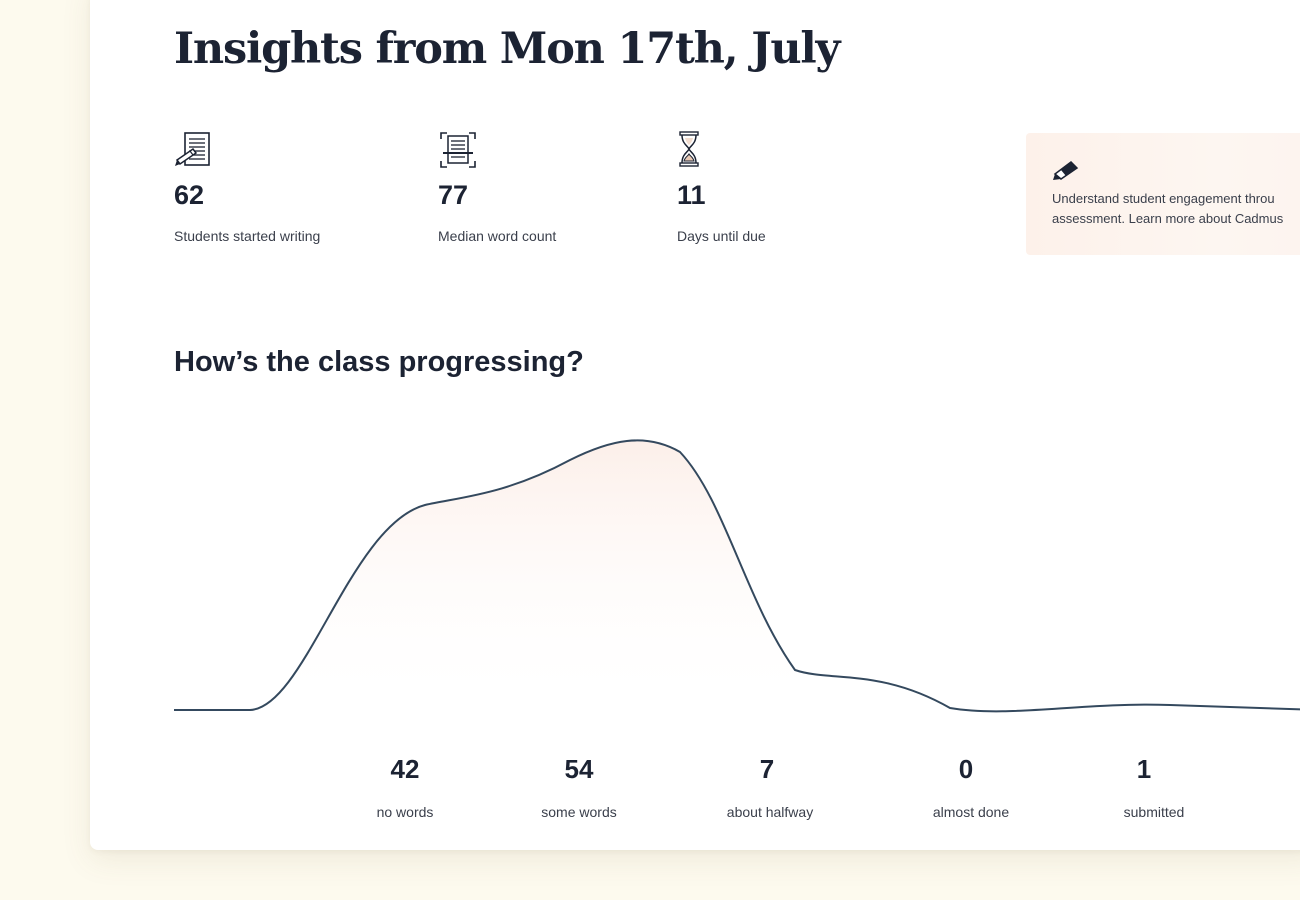 The height and width of the screenshot is (900, 1300). What do you see at coordinates (1066, 170) in the screenshot?
I see `pencil-icon` at bounding box center [1066, 170].